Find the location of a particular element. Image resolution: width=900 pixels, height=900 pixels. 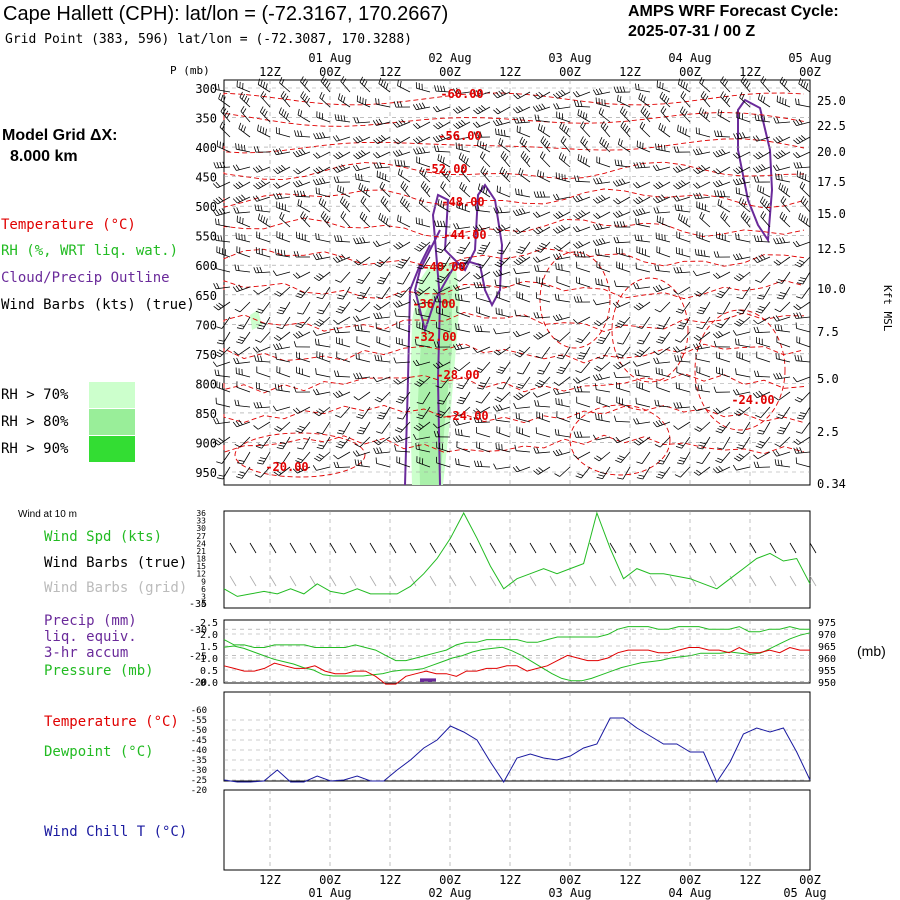

temperature-contour is located at coordinates (514, 198).